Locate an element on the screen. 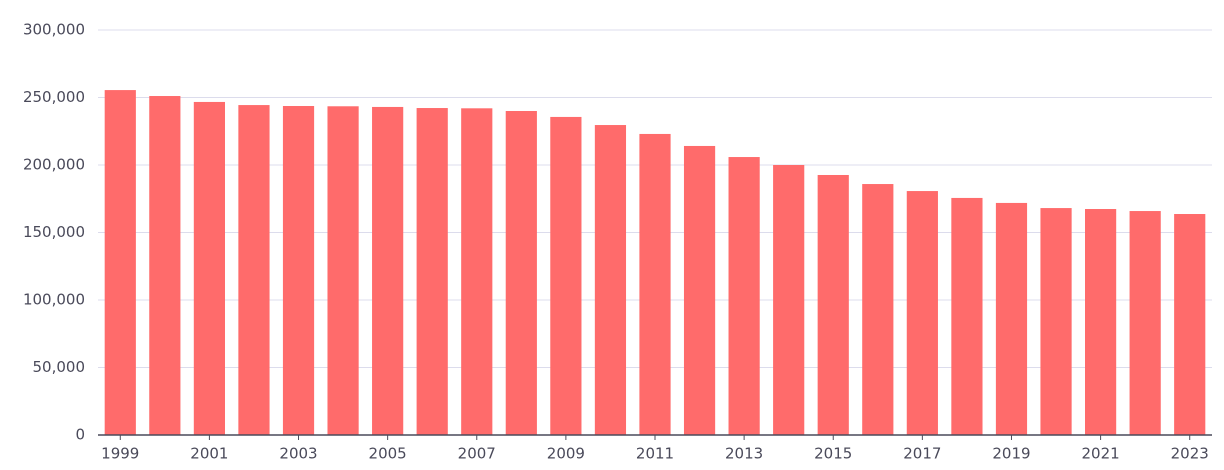 The height and width of the screenshot is (470, 1224). x-tick-label: 2011 is located at coordinates (655, 454).